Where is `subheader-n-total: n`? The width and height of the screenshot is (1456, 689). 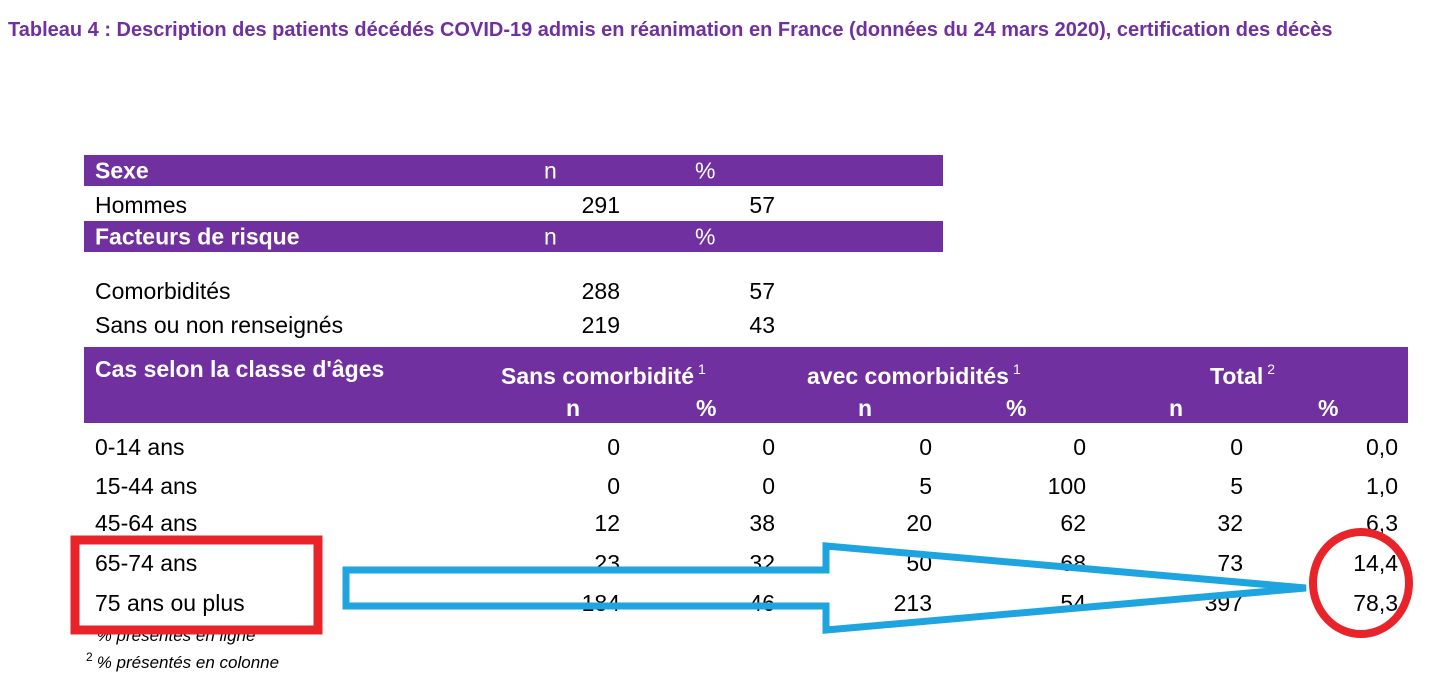 subheader-n-total: n is located at coordinates (1176, 408).